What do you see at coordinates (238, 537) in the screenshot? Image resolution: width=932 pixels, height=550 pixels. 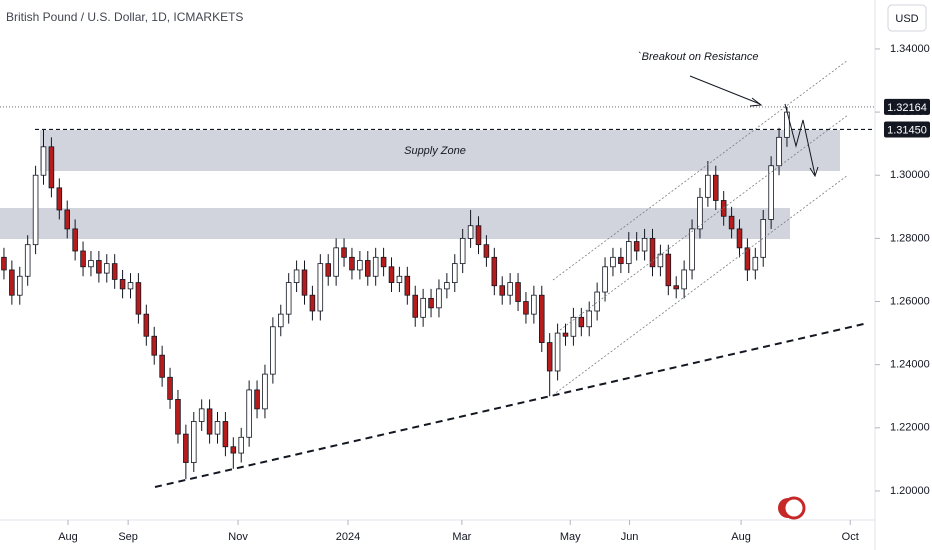 I see `x-tick-label: Nov` at bounding box center [238, 537].